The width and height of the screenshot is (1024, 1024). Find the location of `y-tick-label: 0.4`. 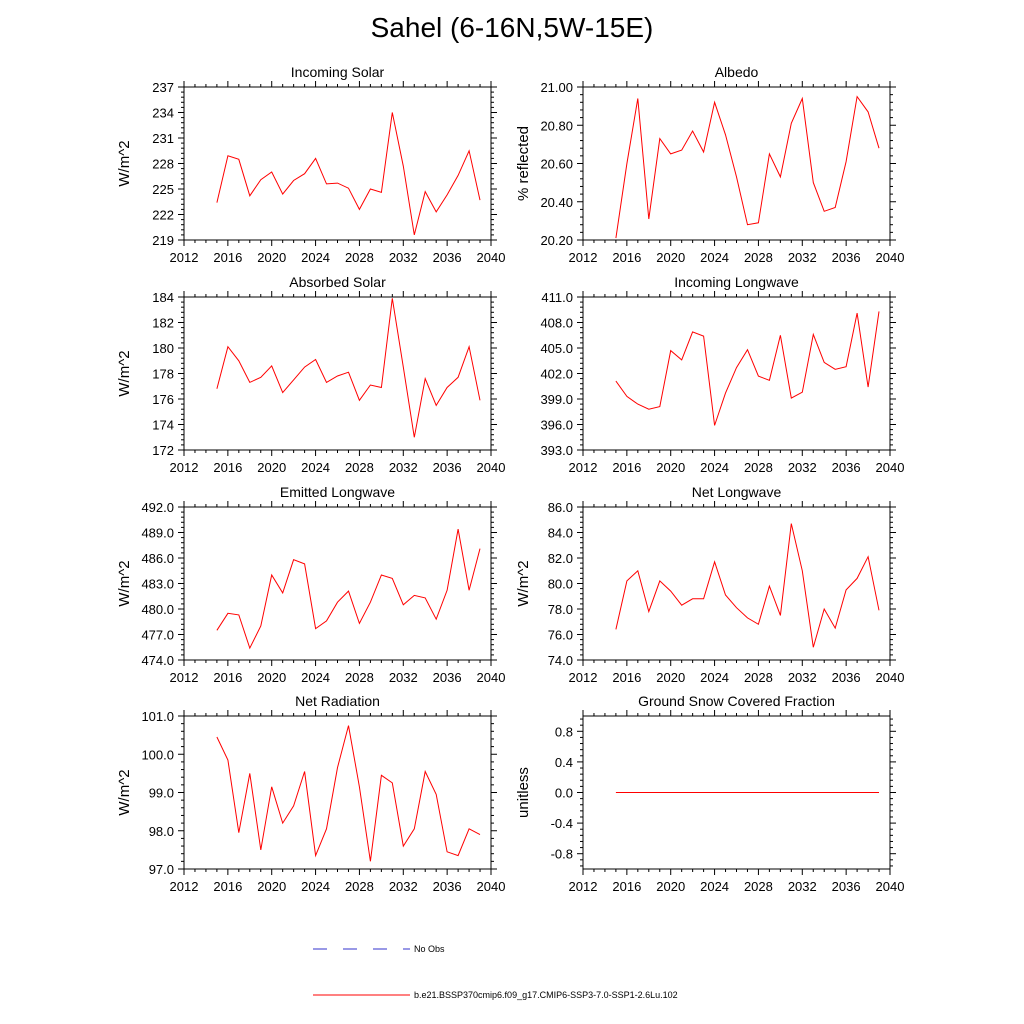

y-tick-label: 0.4 is located at coordinates (564, 762).